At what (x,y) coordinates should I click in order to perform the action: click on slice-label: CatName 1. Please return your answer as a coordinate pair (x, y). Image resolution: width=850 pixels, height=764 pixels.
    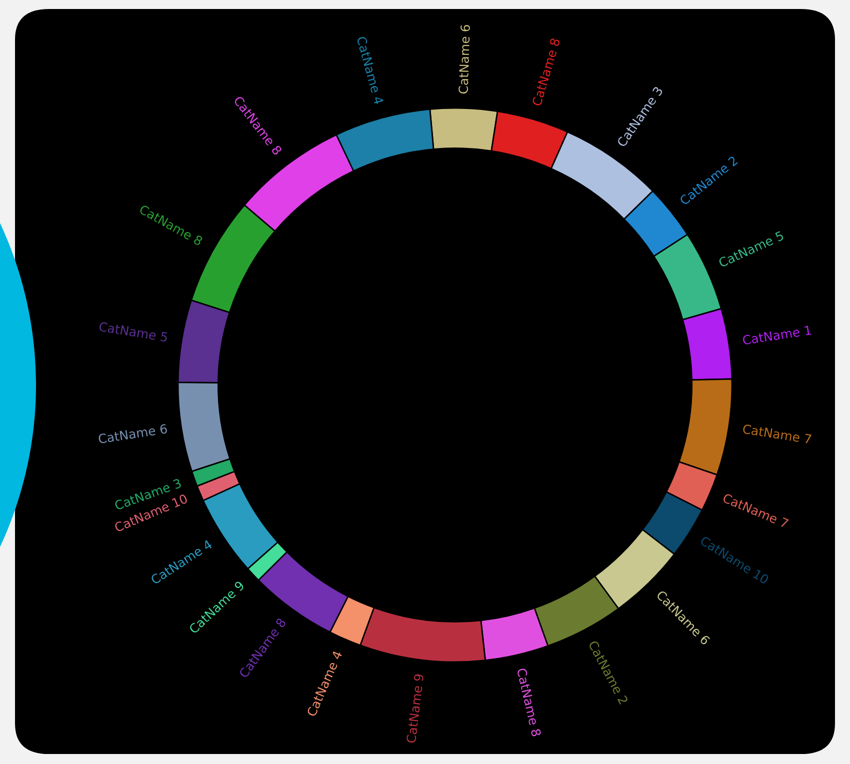
    Looking at the image, I should click on (777, 335).